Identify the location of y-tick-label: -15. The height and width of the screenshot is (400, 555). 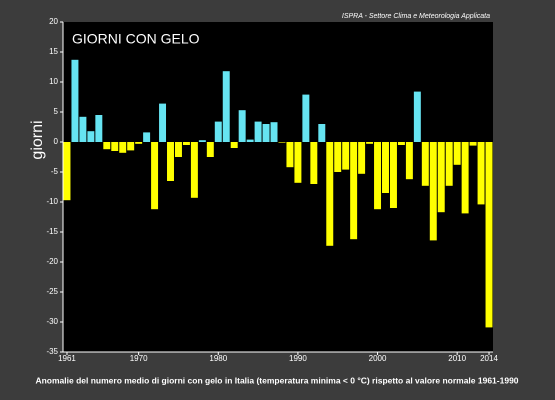
(52, 231).